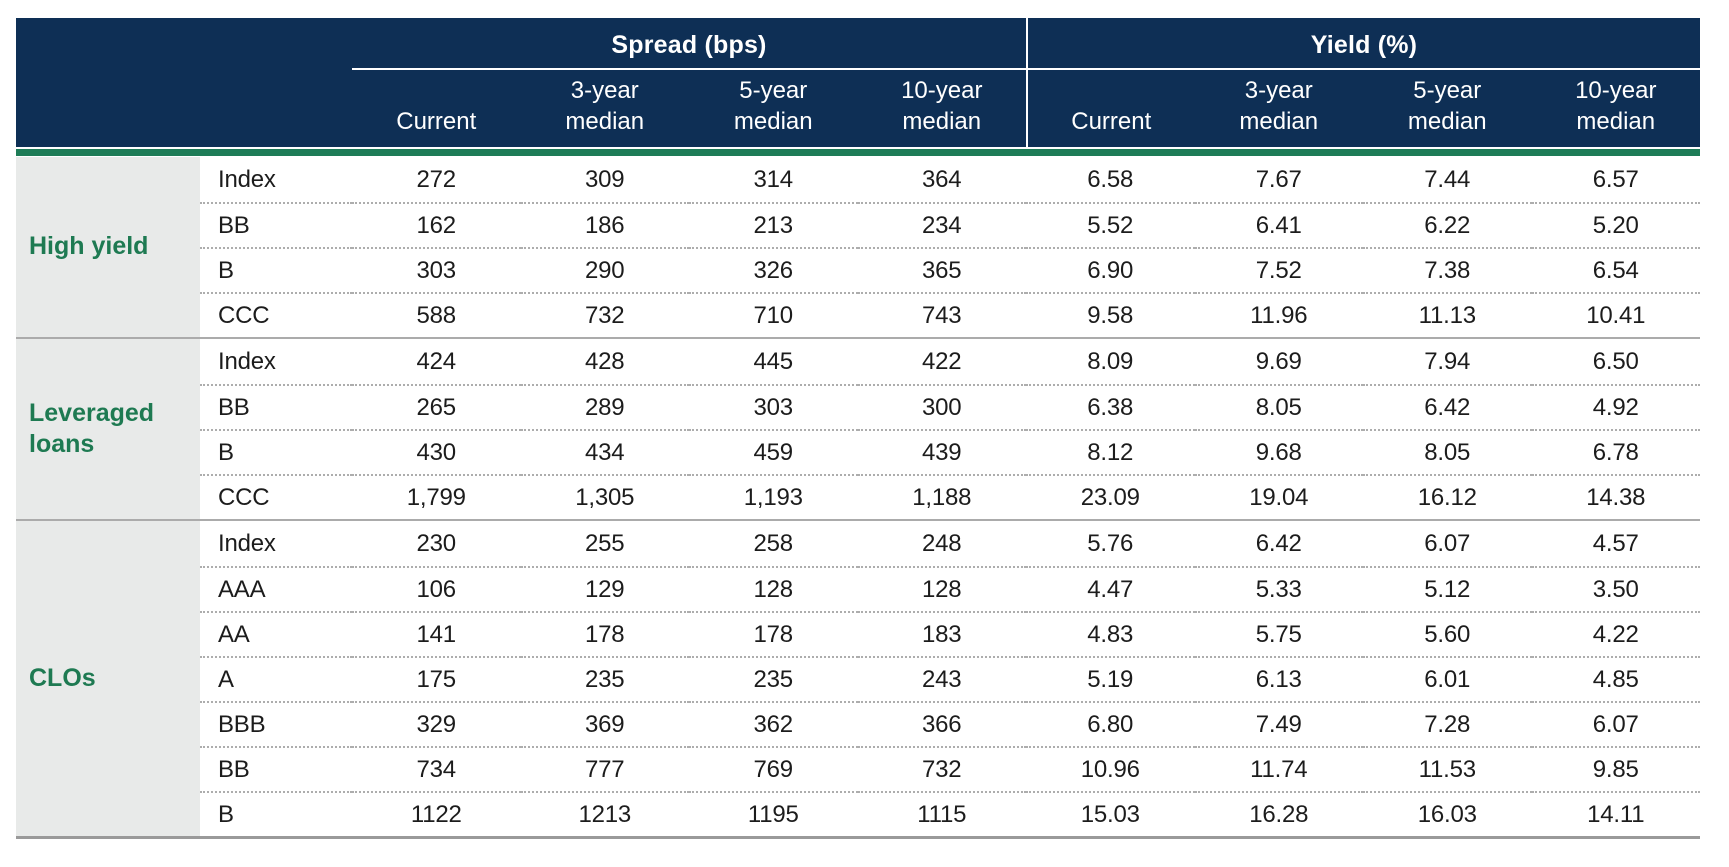 This screenshot has height=867, width=1729. I want to click on value-cell: 6.58, so click(1110, 179).